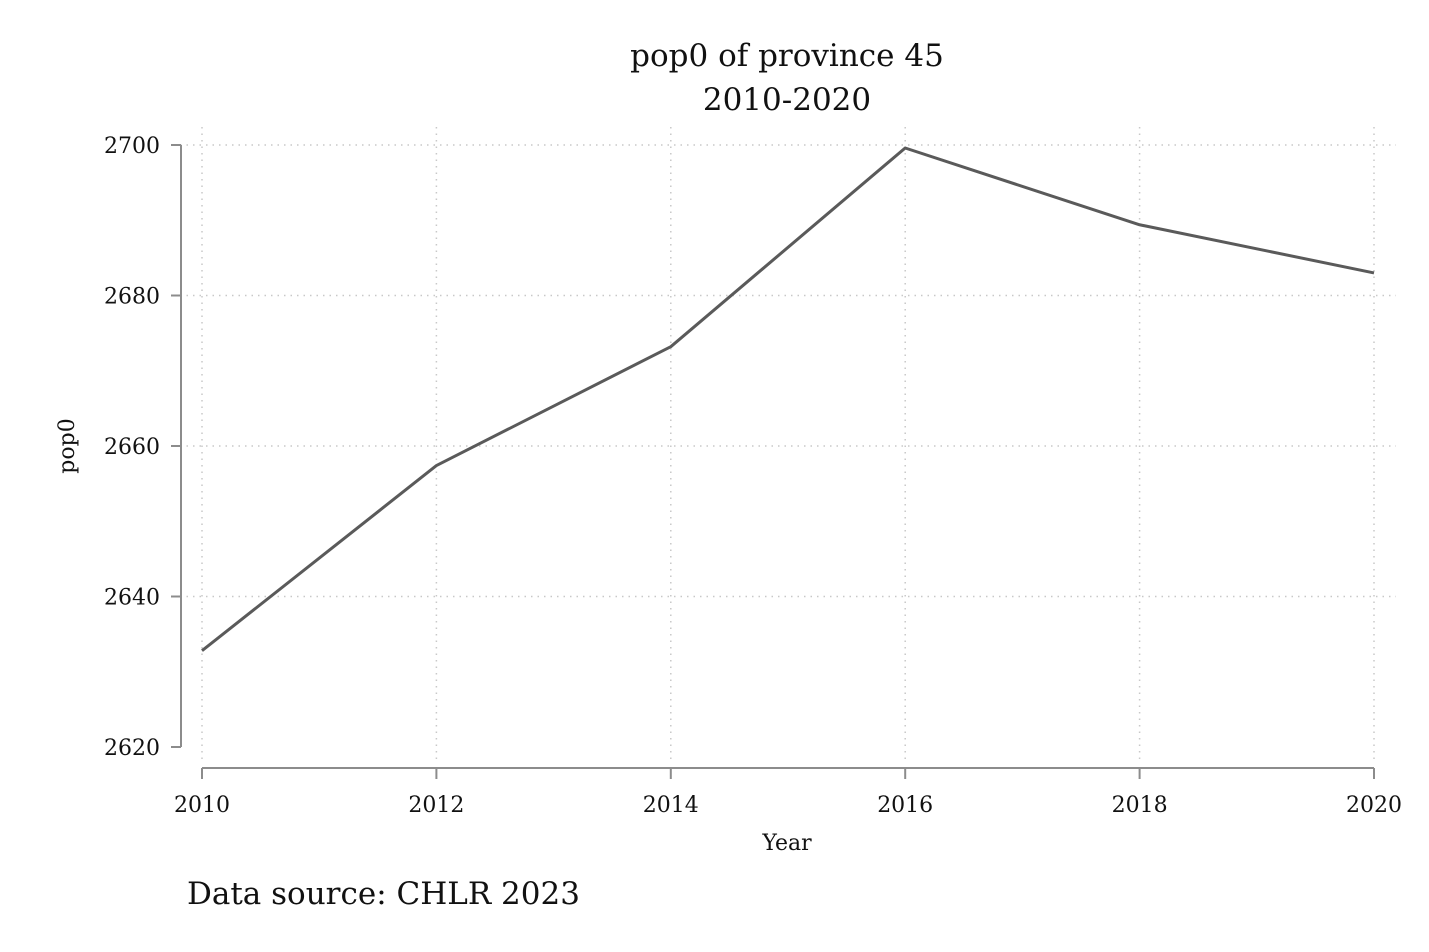  Describe the element at coordinates (202, 805) in the screenshot. I see `x-tick-label: 2010` at that location.